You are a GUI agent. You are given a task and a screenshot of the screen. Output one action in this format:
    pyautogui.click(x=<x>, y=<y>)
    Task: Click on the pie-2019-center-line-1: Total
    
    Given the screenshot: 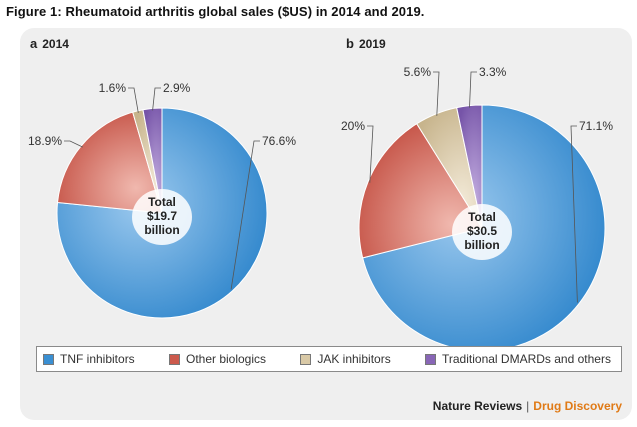 What is the action you would take?
    pyautogui.click(x=482, y=217)
    